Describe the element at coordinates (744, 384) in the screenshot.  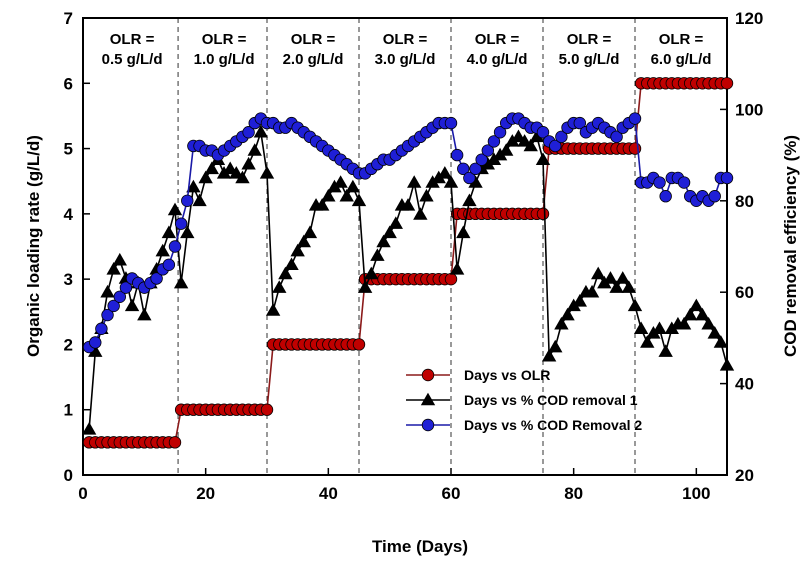
I see `y-tick-label-right: 40` at that location.